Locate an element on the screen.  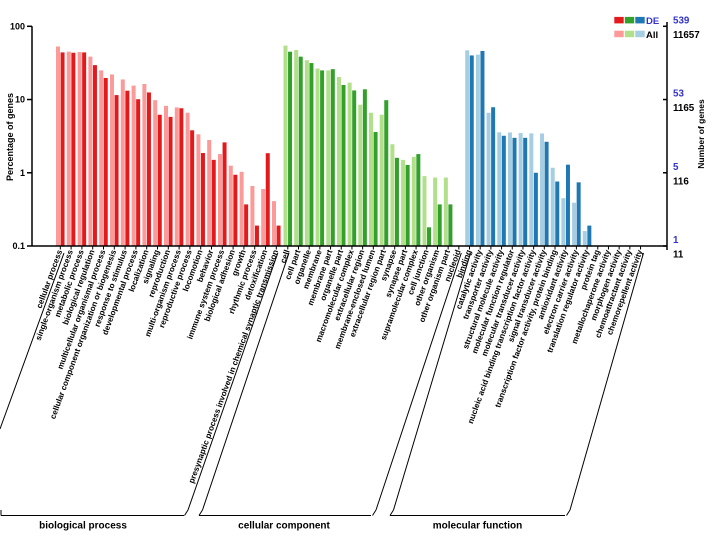
svg-text: 116 is located at coordinates (681, 181).